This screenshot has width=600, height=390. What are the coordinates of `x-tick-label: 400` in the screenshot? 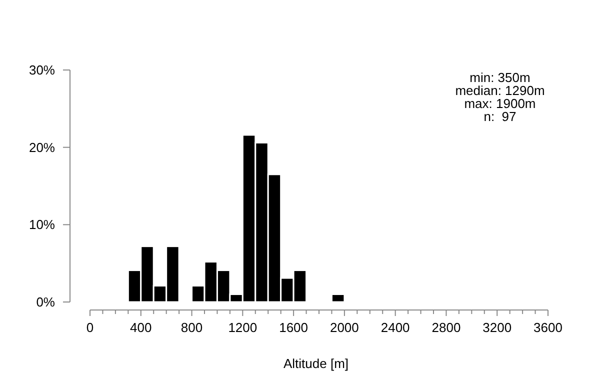 It's located at (141, 327).